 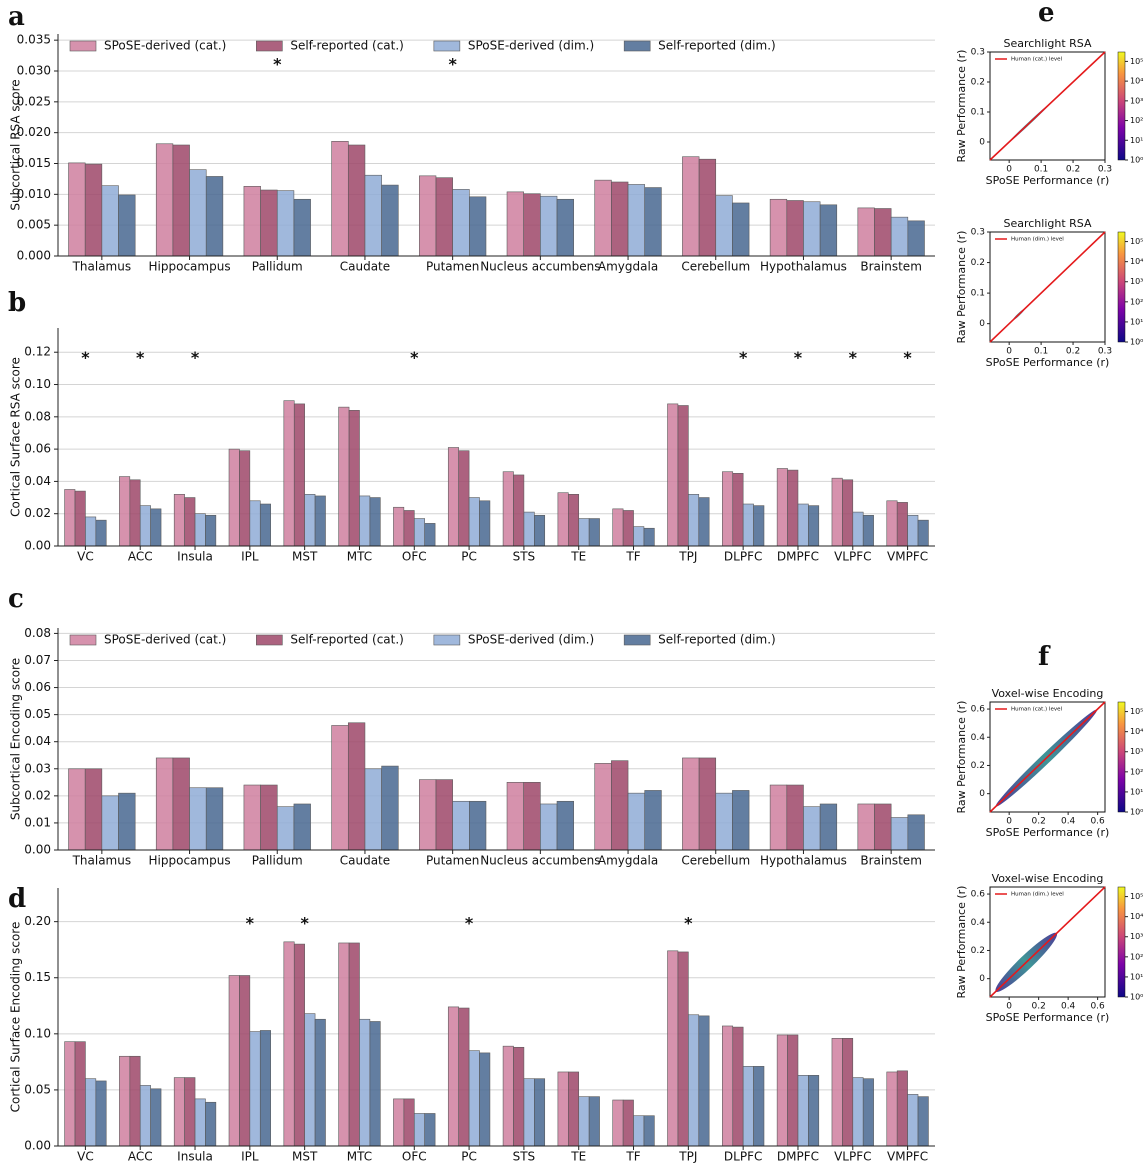 I want to click on y-tick-label: 0.4, so click(x=978, y=738).